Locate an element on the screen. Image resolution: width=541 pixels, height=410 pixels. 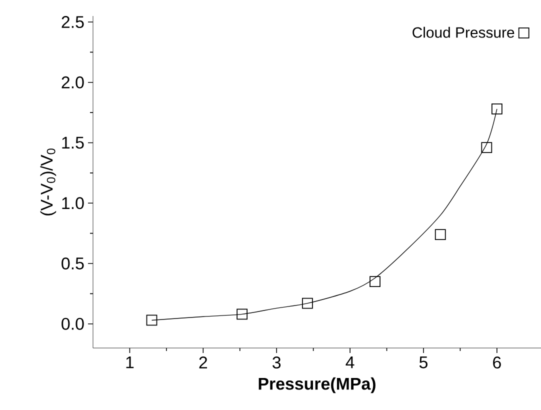
x-tick-label: 6 is located at coordinates (497, 362).